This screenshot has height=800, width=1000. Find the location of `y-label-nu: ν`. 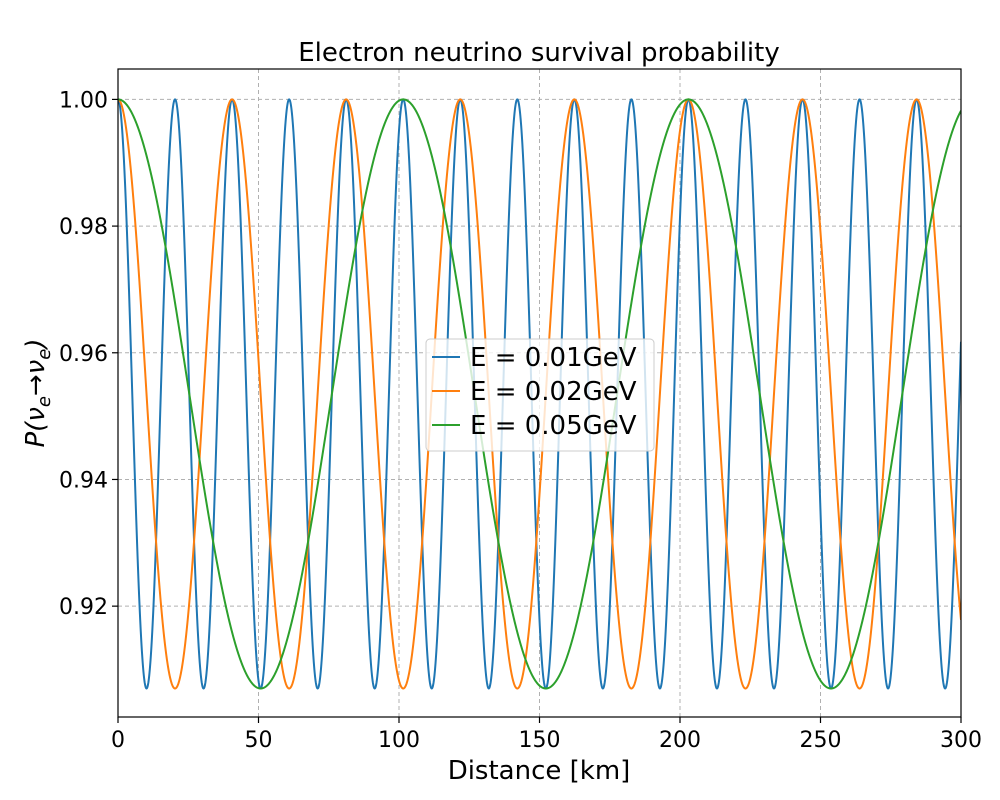

y-label-nu: ν is located at coordinates (36, 414).